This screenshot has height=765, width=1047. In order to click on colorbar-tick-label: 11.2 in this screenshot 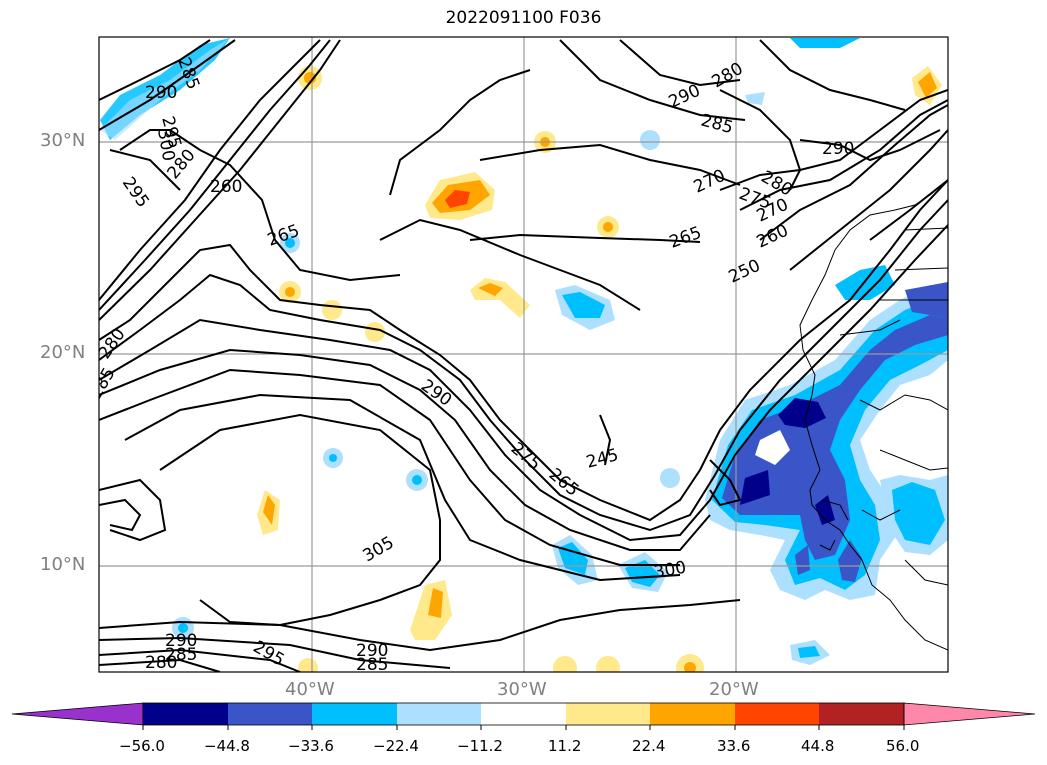, I will do `click(565, 746)`.